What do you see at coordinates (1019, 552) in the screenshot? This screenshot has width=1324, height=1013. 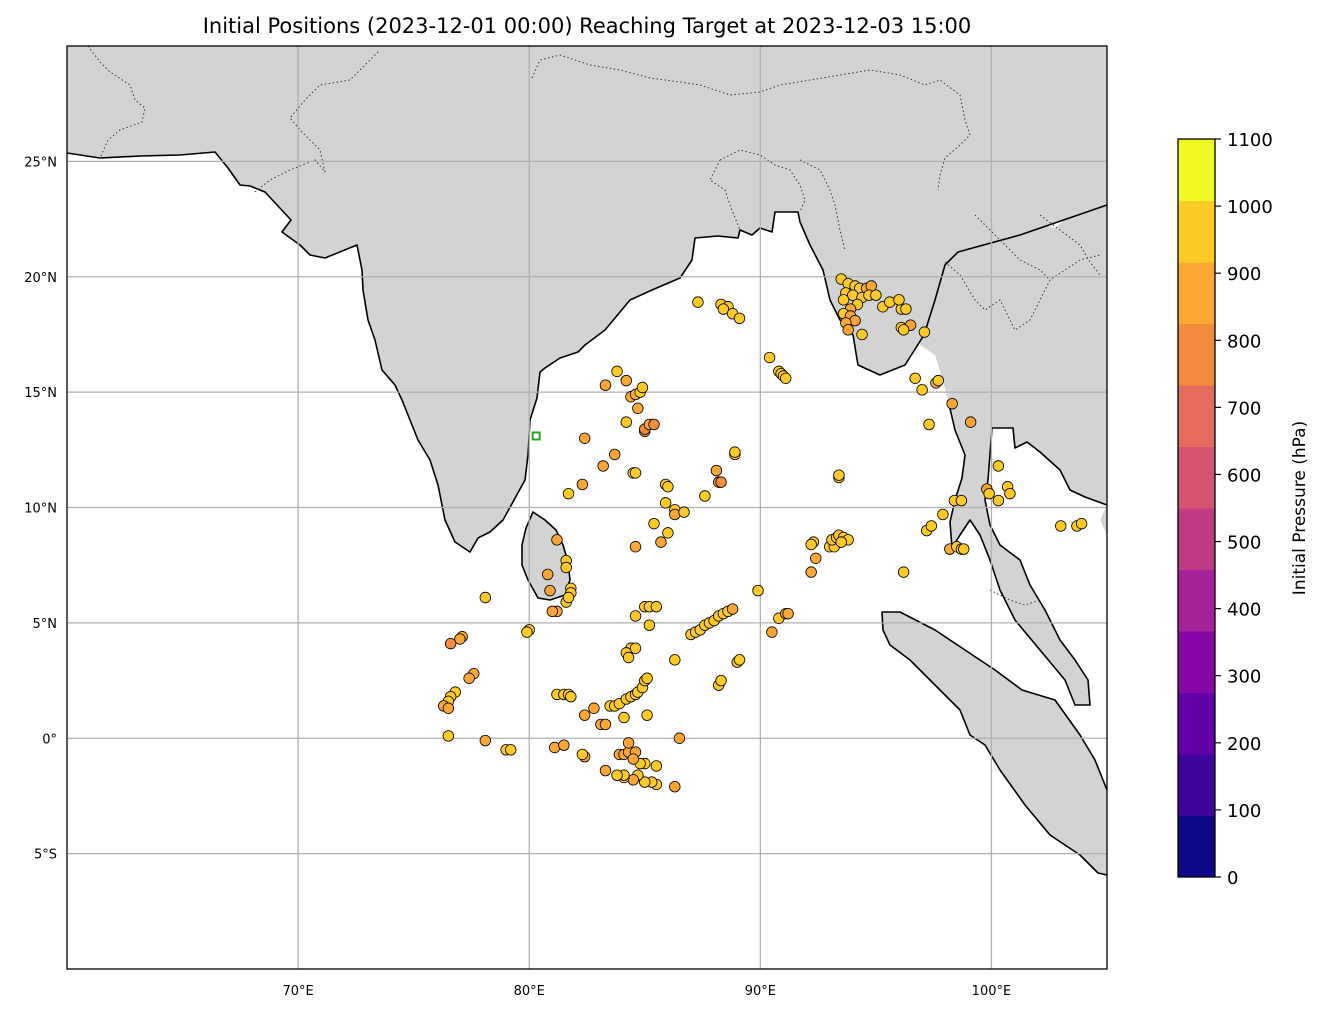 I see `land-malay-peninsula` at bounding box center [1019, 552].